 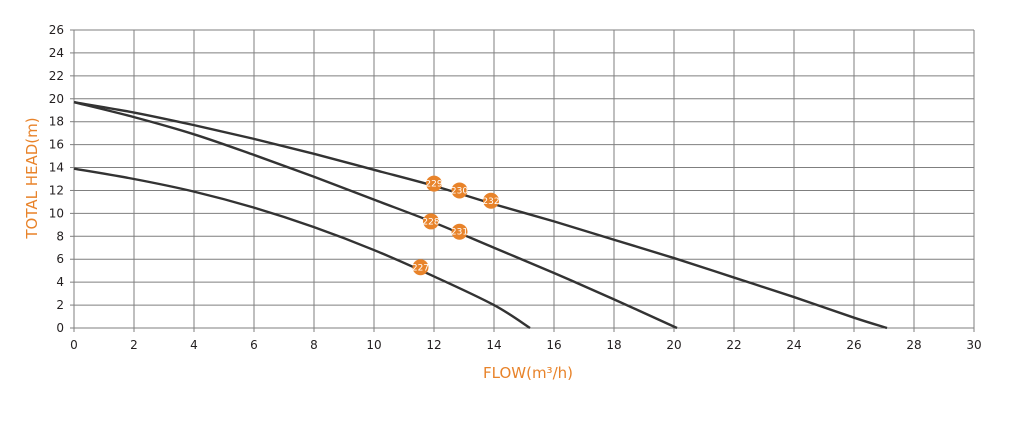 I want to click on model-marker-label: 230, so click(x=459, y=191).